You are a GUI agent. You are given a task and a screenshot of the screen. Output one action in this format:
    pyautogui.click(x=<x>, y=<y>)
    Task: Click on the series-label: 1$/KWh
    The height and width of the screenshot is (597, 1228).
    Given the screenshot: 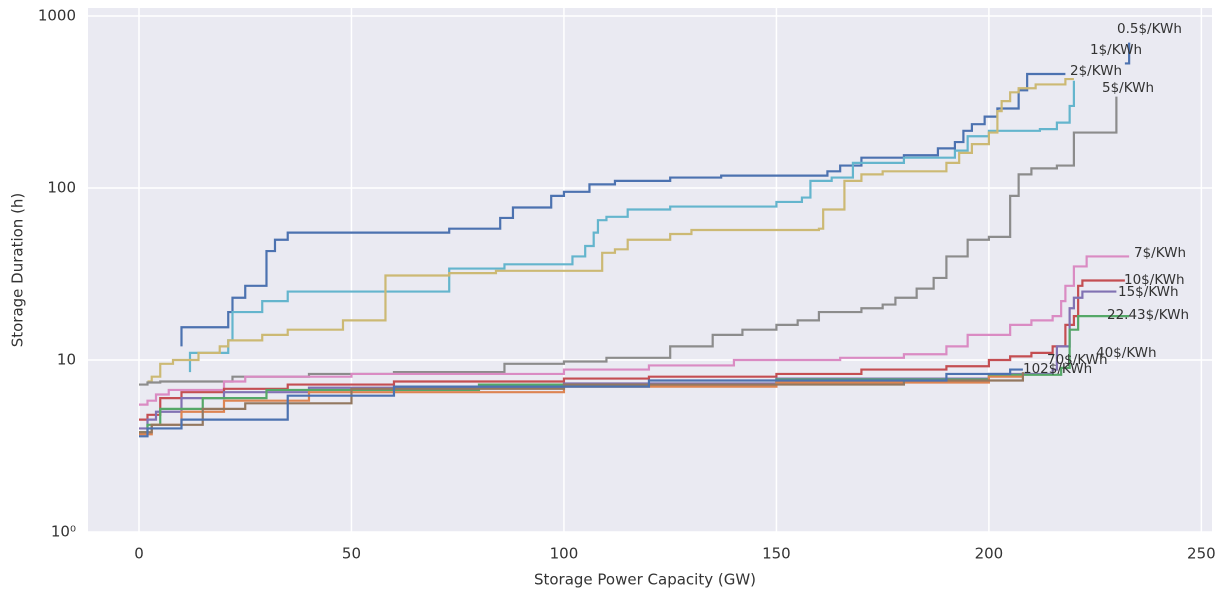 What is the action you would take?
    pyautogui.click(x=1116, y=50)
    